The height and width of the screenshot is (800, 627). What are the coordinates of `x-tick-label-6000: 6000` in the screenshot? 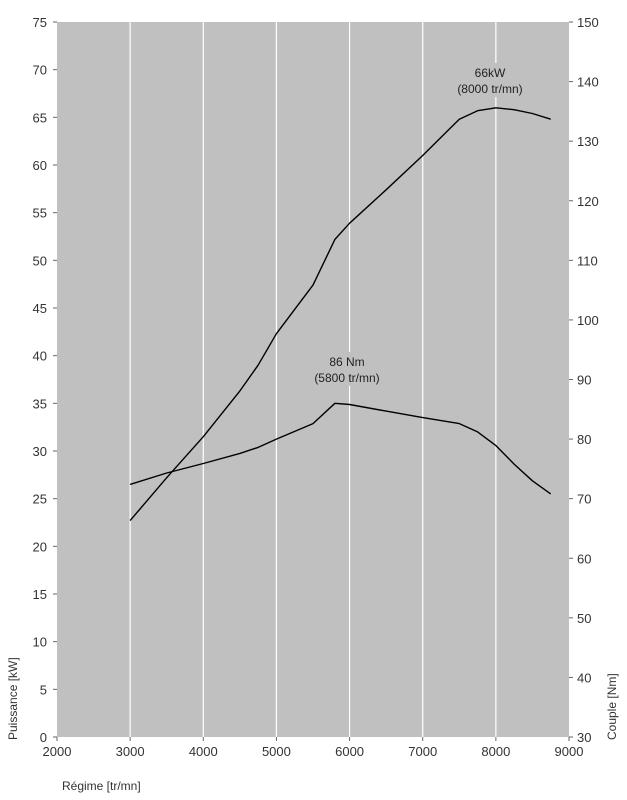 It's located at (349, 751).